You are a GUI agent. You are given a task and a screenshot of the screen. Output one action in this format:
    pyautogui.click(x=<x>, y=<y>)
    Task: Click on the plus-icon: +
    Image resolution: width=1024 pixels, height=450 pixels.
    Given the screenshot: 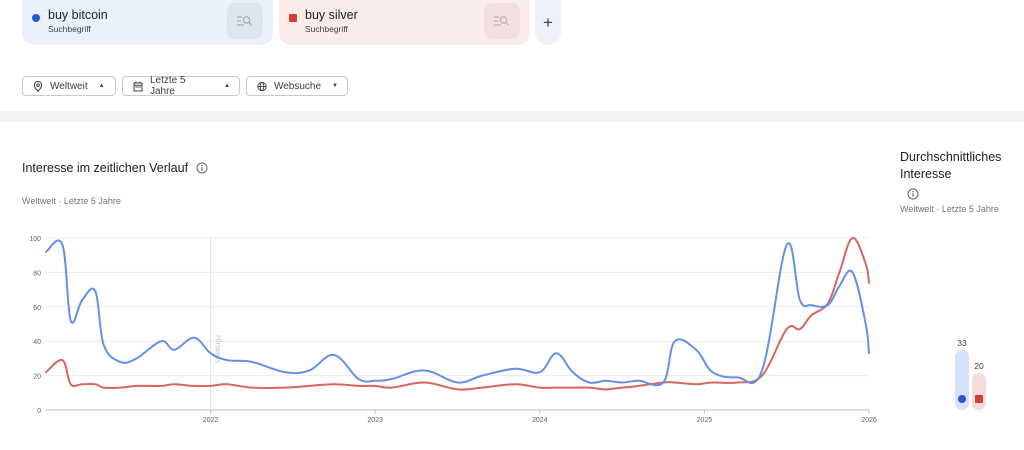 What is the action you would take?
    pyautogui.click(x=548, y=22)
    